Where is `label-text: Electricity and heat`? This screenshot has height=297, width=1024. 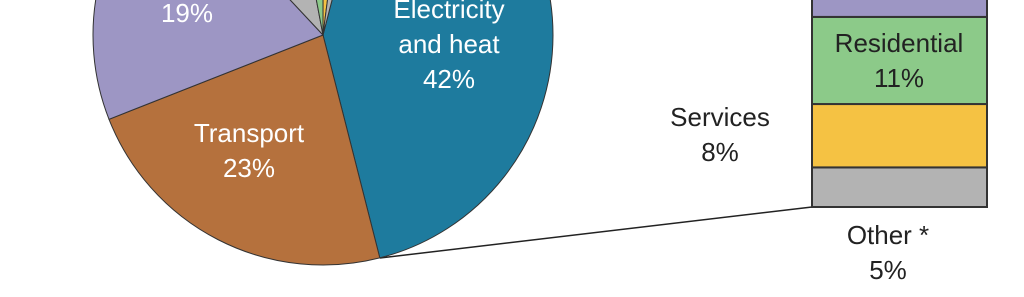
label-text: Electricity and heat is located at coordinates (449, 29).